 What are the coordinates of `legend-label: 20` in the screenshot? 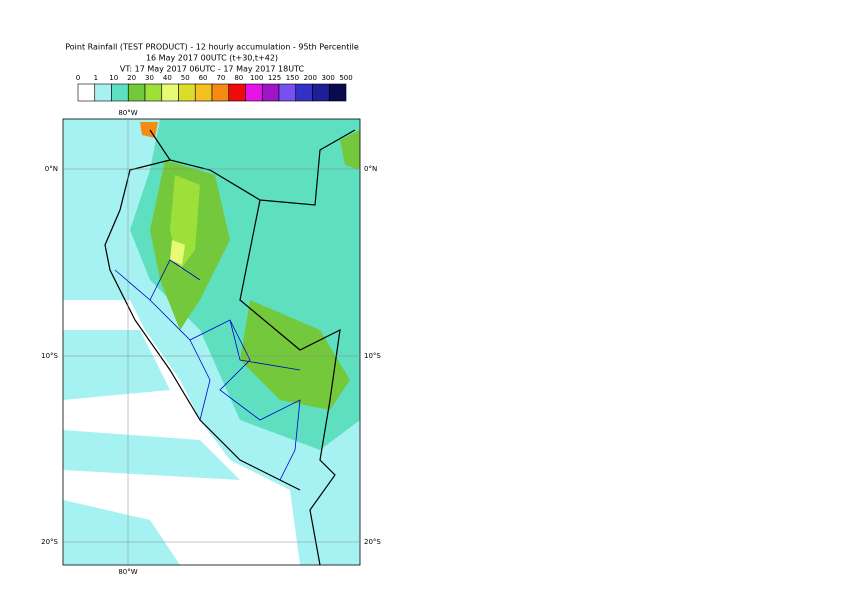 It's located at (131, 78).